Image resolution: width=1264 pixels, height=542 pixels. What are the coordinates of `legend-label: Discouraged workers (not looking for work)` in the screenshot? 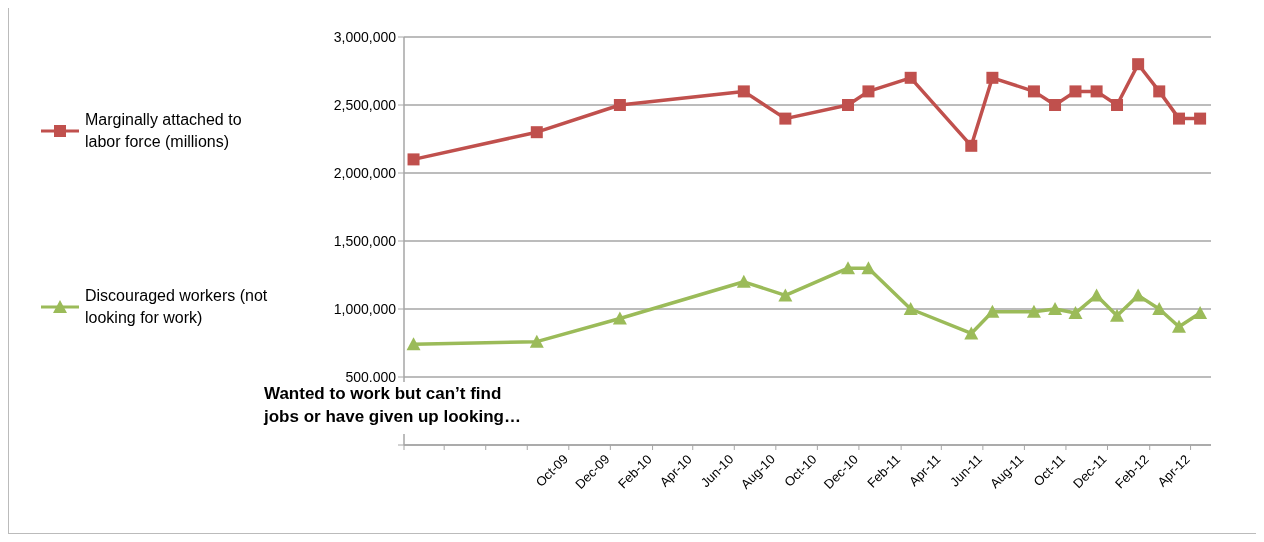 It's located at (177, 307).